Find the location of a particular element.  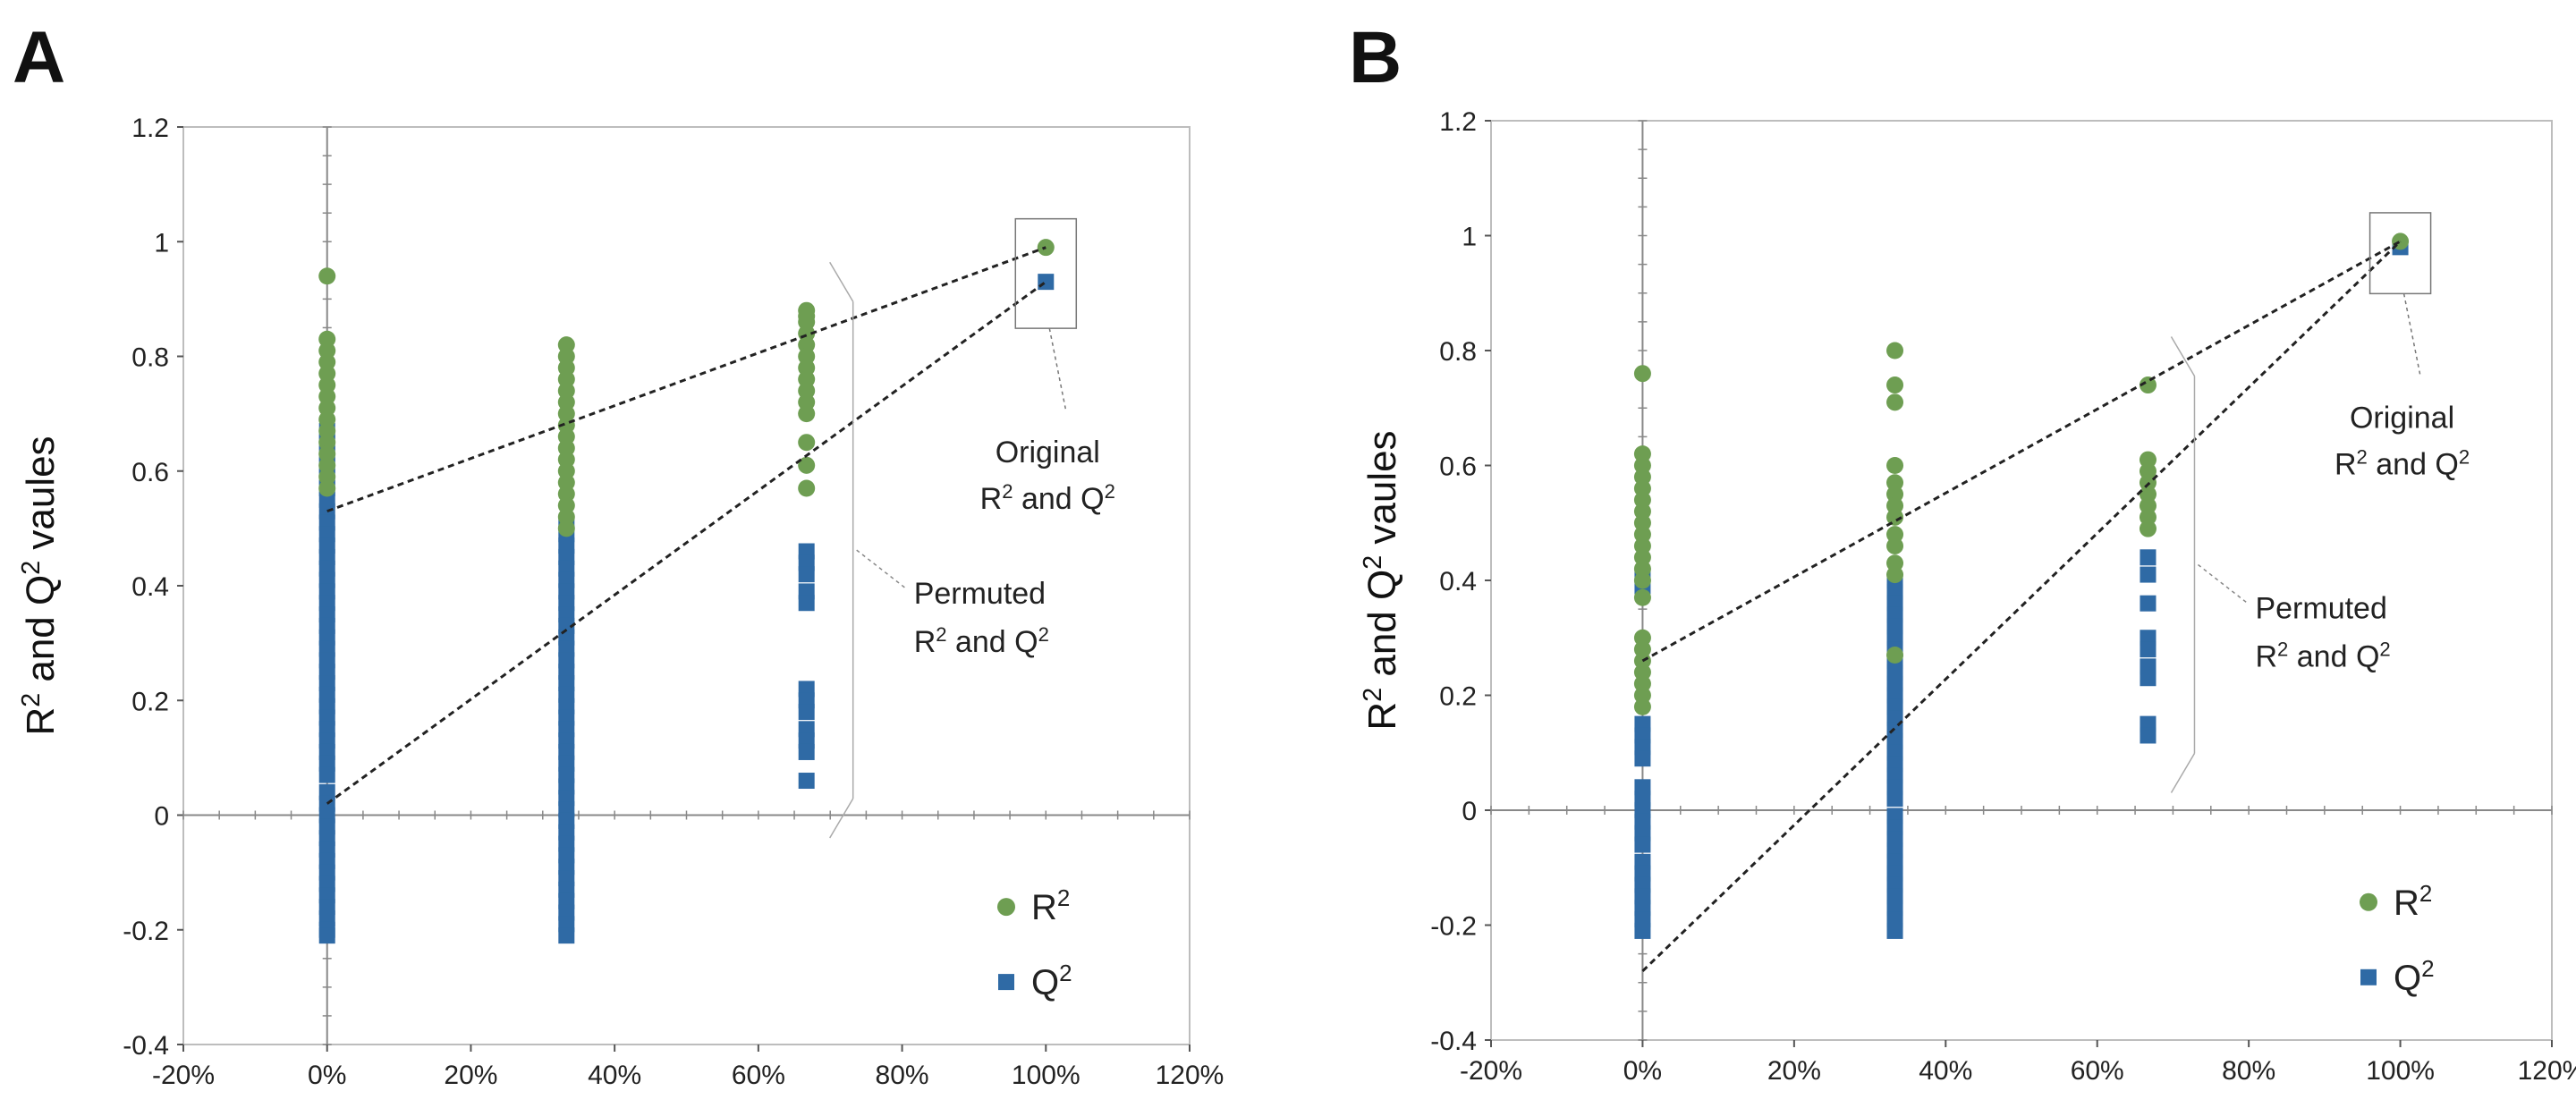

x-tick-label: 60% is located at coordinates (2097, 1071).